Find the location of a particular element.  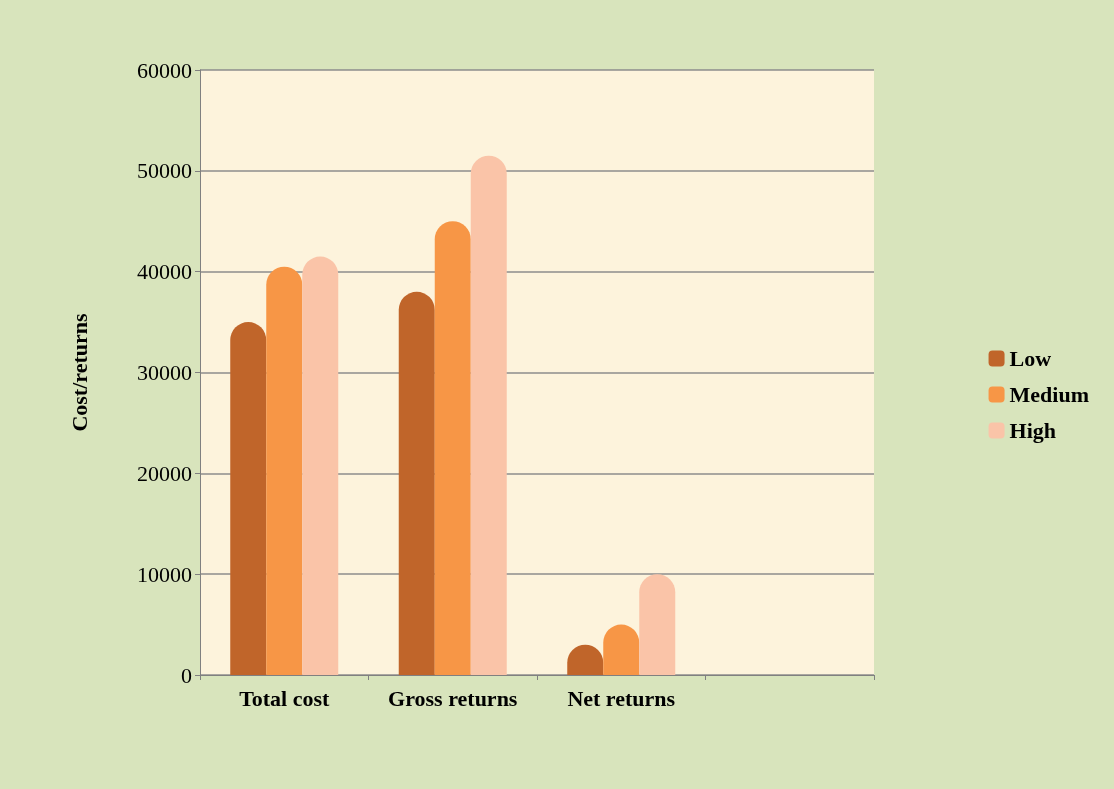

x-tick-label: Net returns is located at coordinates (621, 698).